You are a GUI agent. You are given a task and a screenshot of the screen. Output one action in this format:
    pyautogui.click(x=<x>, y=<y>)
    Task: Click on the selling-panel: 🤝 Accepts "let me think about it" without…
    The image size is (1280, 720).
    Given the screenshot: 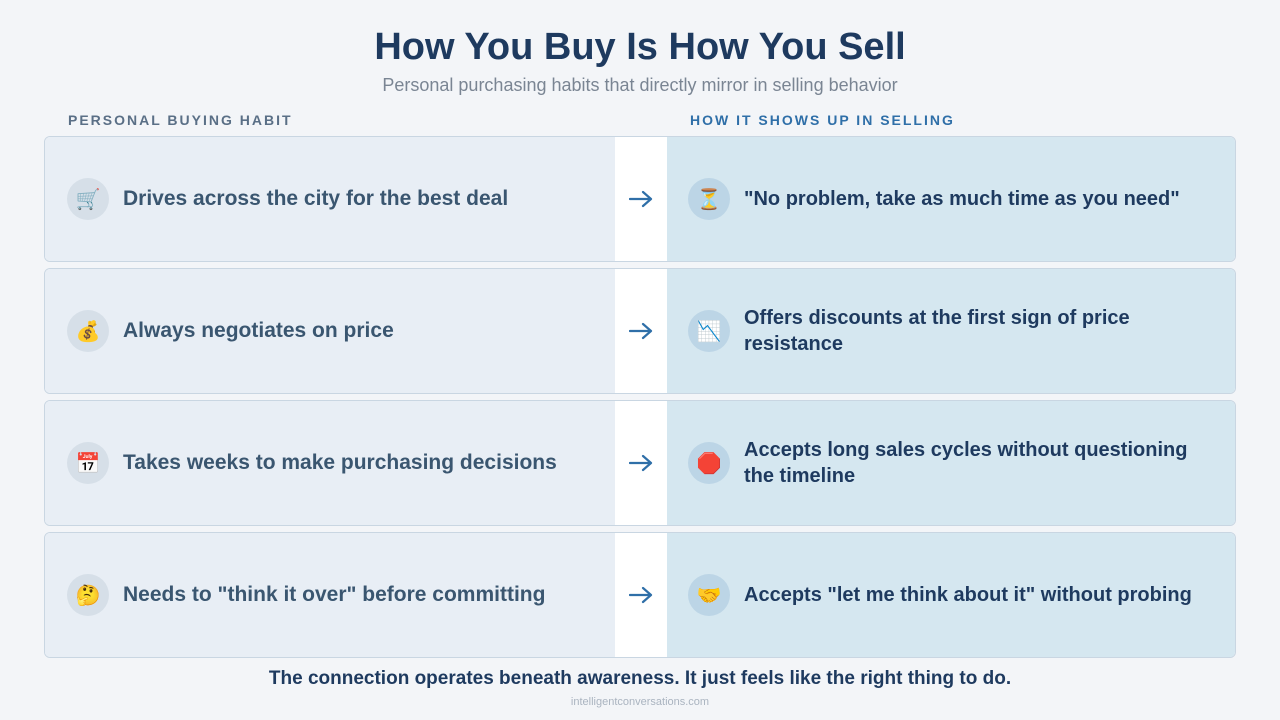 What is the action you would take?
    pyautogui.click(x=951, y=595)
    